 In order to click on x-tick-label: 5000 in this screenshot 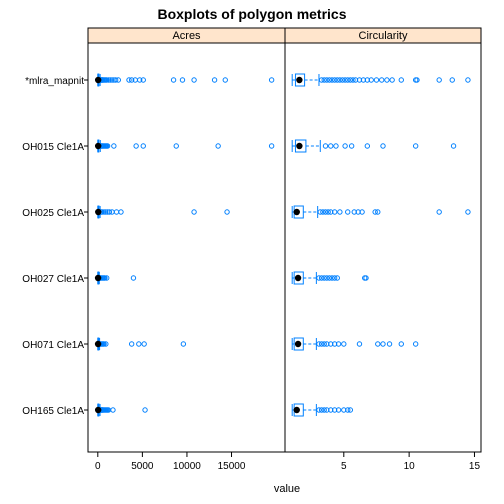, I will do `click(142, 466)`.